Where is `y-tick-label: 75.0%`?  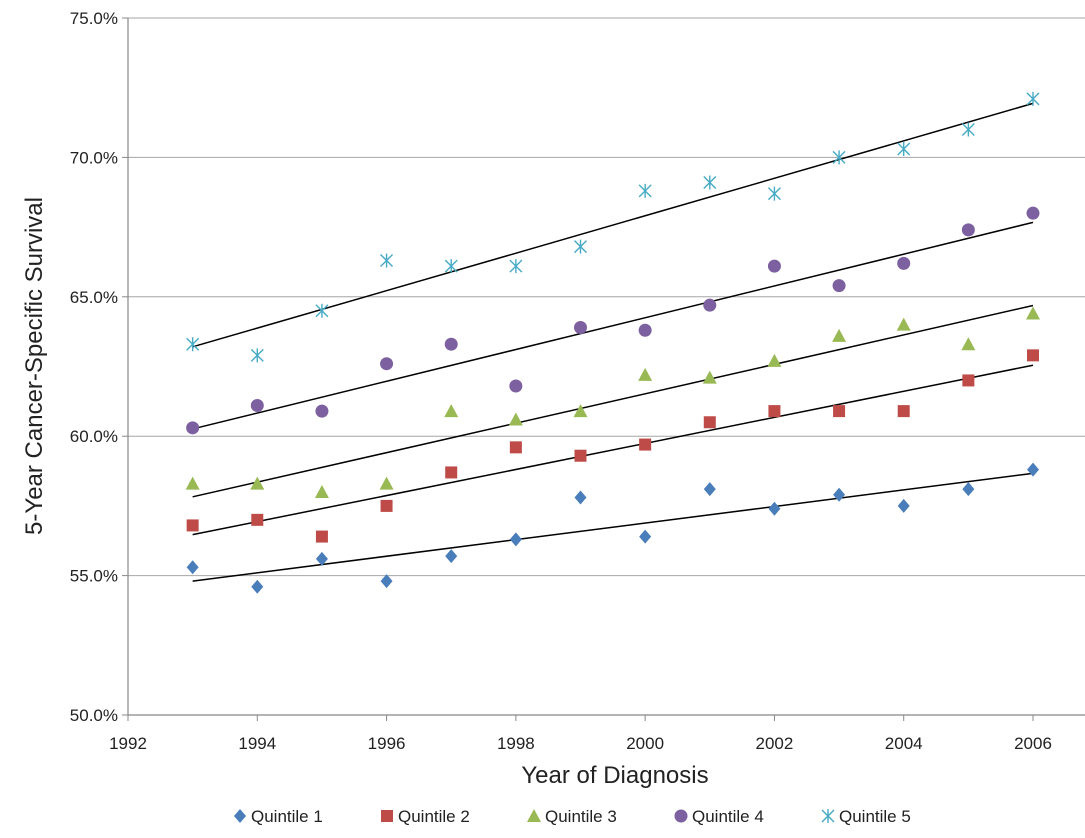 y-tick-label: 75.0% is located at coordinates (94, 18).